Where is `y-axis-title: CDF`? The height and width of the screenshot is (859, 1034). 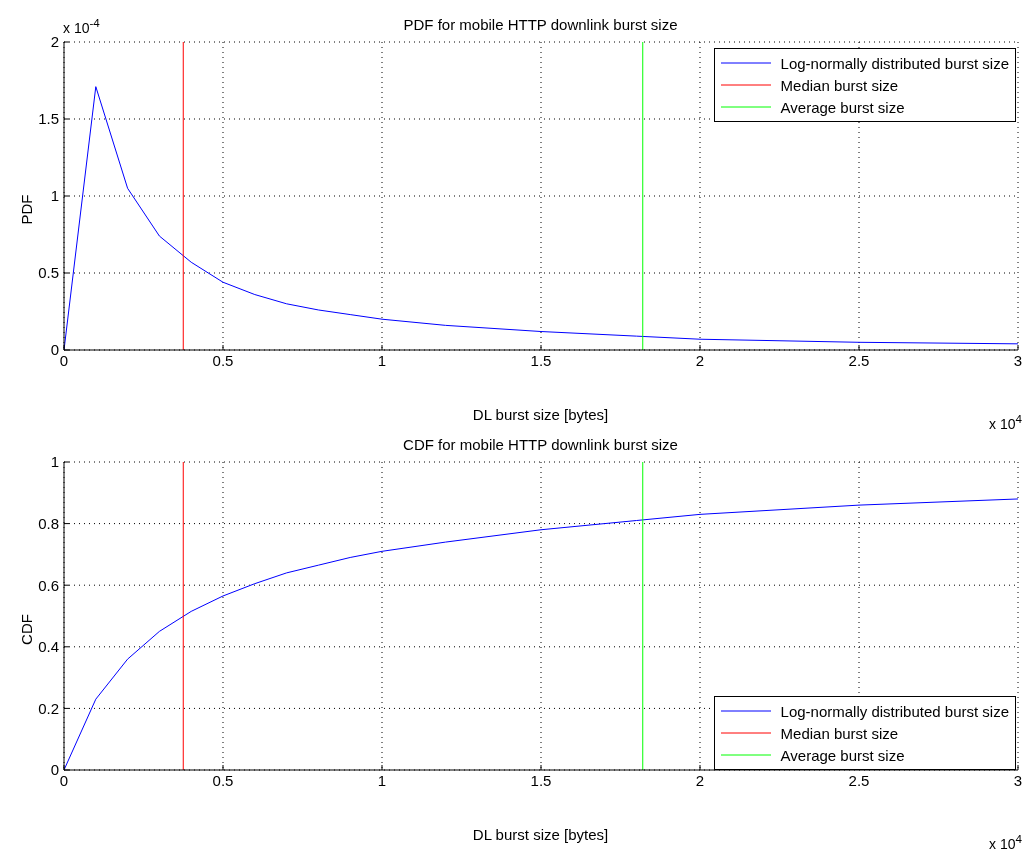
y-axis-title: CDF is located at coordinates (26, 630).